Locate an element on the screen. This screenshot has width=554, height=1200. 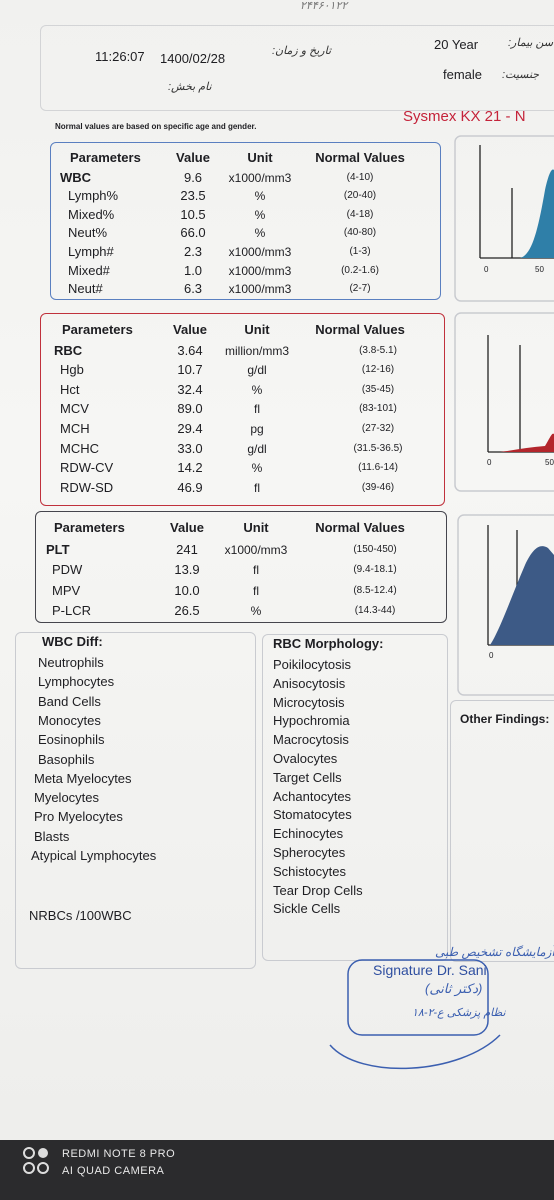
normal-range: (150-450) is located at coordinates (375, 549).